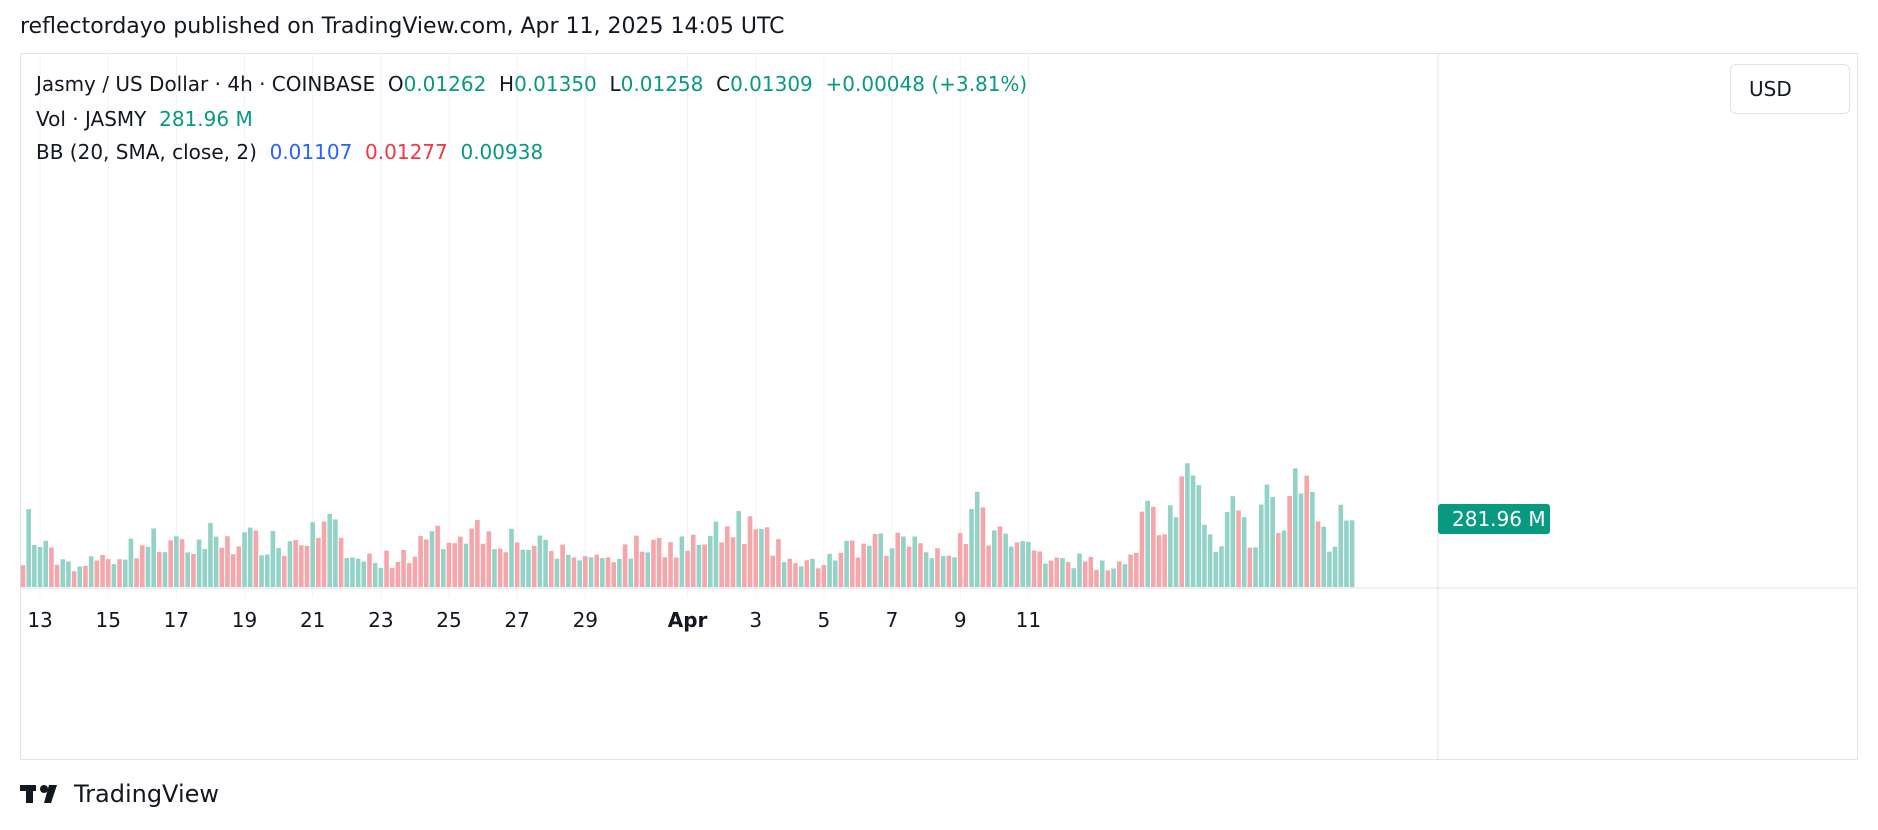 Image resolution: width=1878 pixels, height=830 pixels. What do you see at coordinates (395, 84) in the screenshot?
I see `open-label: O` at bounding box center [395, 84].